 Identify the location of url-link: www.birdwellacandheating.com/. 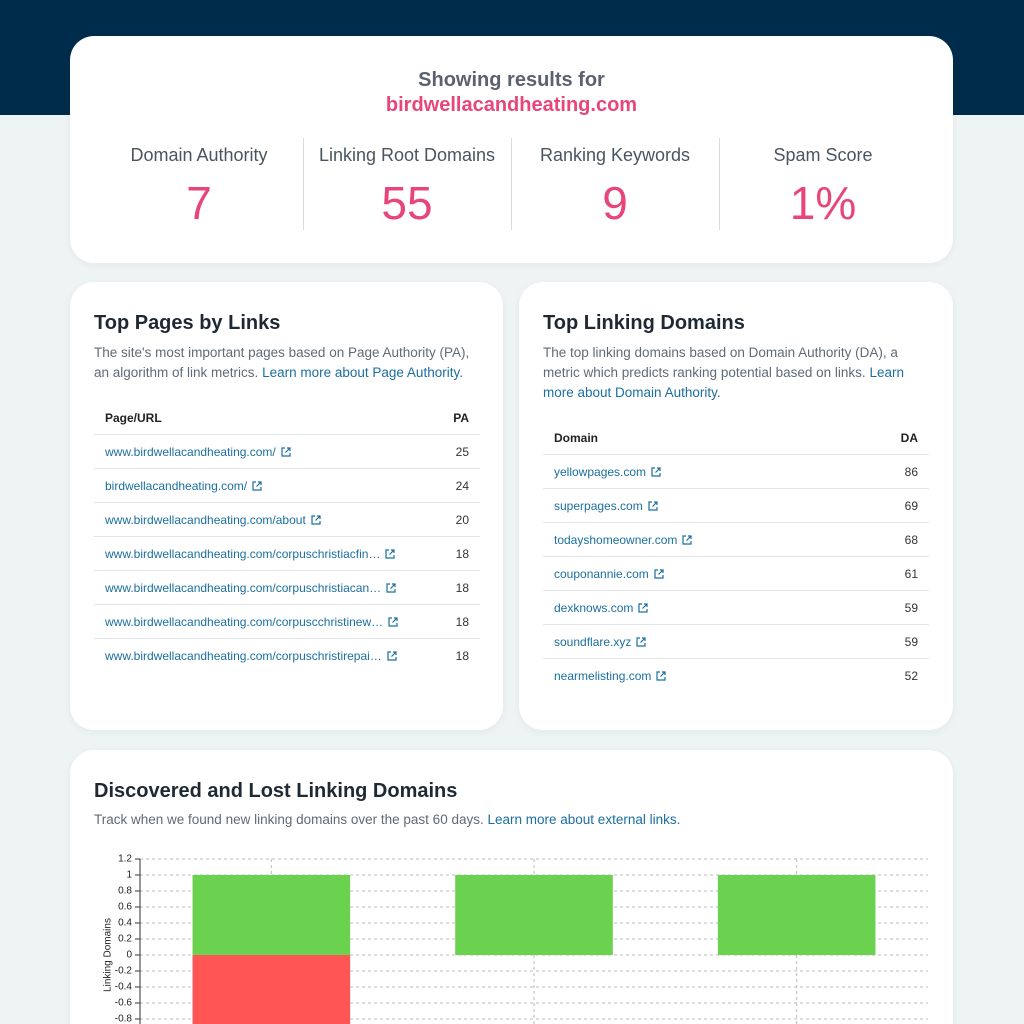
(190, 451).